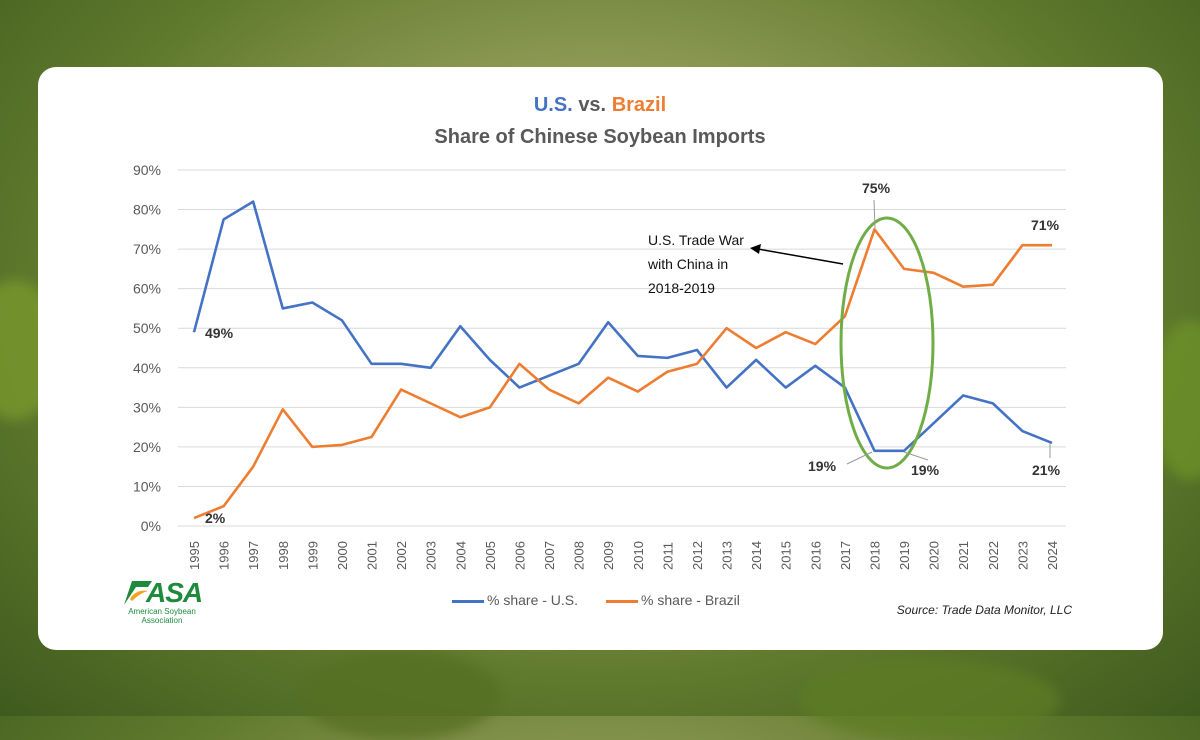 This screenshot has width=1200, height=740. I want to click on logo-text: ASA, so click(174, 593).